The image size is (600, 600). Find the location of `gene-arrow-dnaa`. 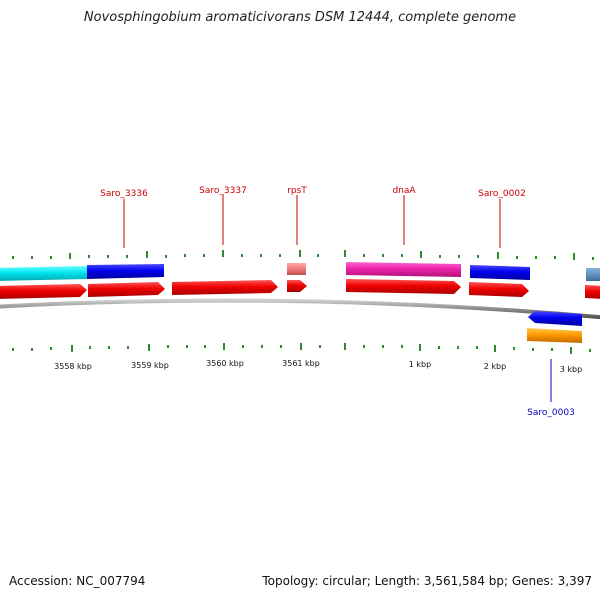

gene-arrow-dnaa is located at coordinates (403, 286).